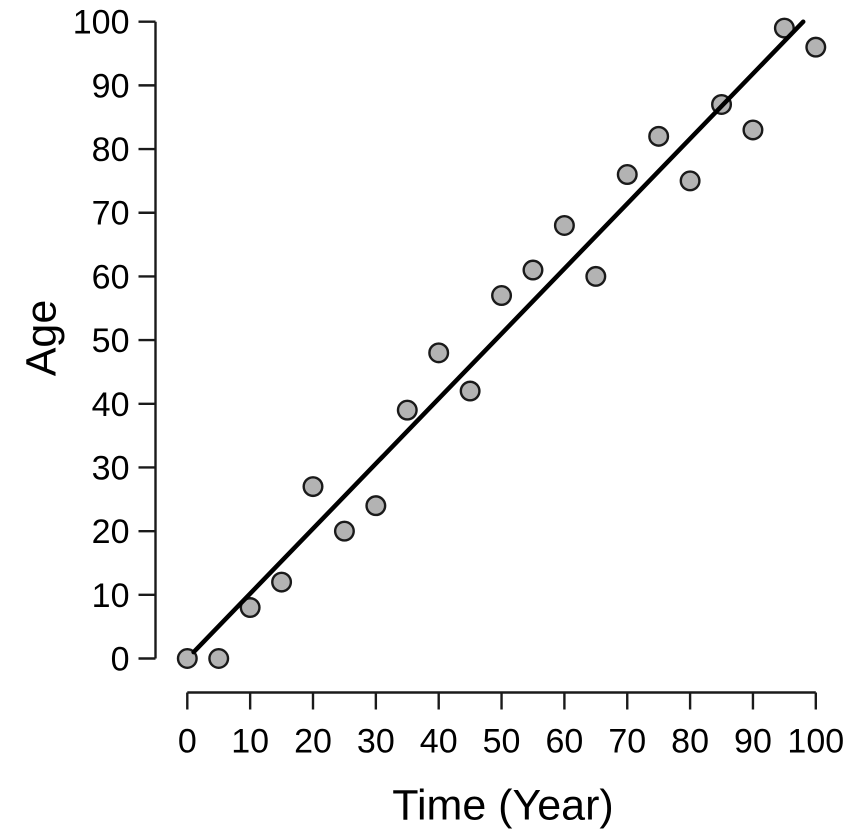 Image resolution: width=851 pixels, height=840 pixels. Describe the element at coordinates (564, 742) in the screenshot. I see `x-tick-label: 60` at that location.